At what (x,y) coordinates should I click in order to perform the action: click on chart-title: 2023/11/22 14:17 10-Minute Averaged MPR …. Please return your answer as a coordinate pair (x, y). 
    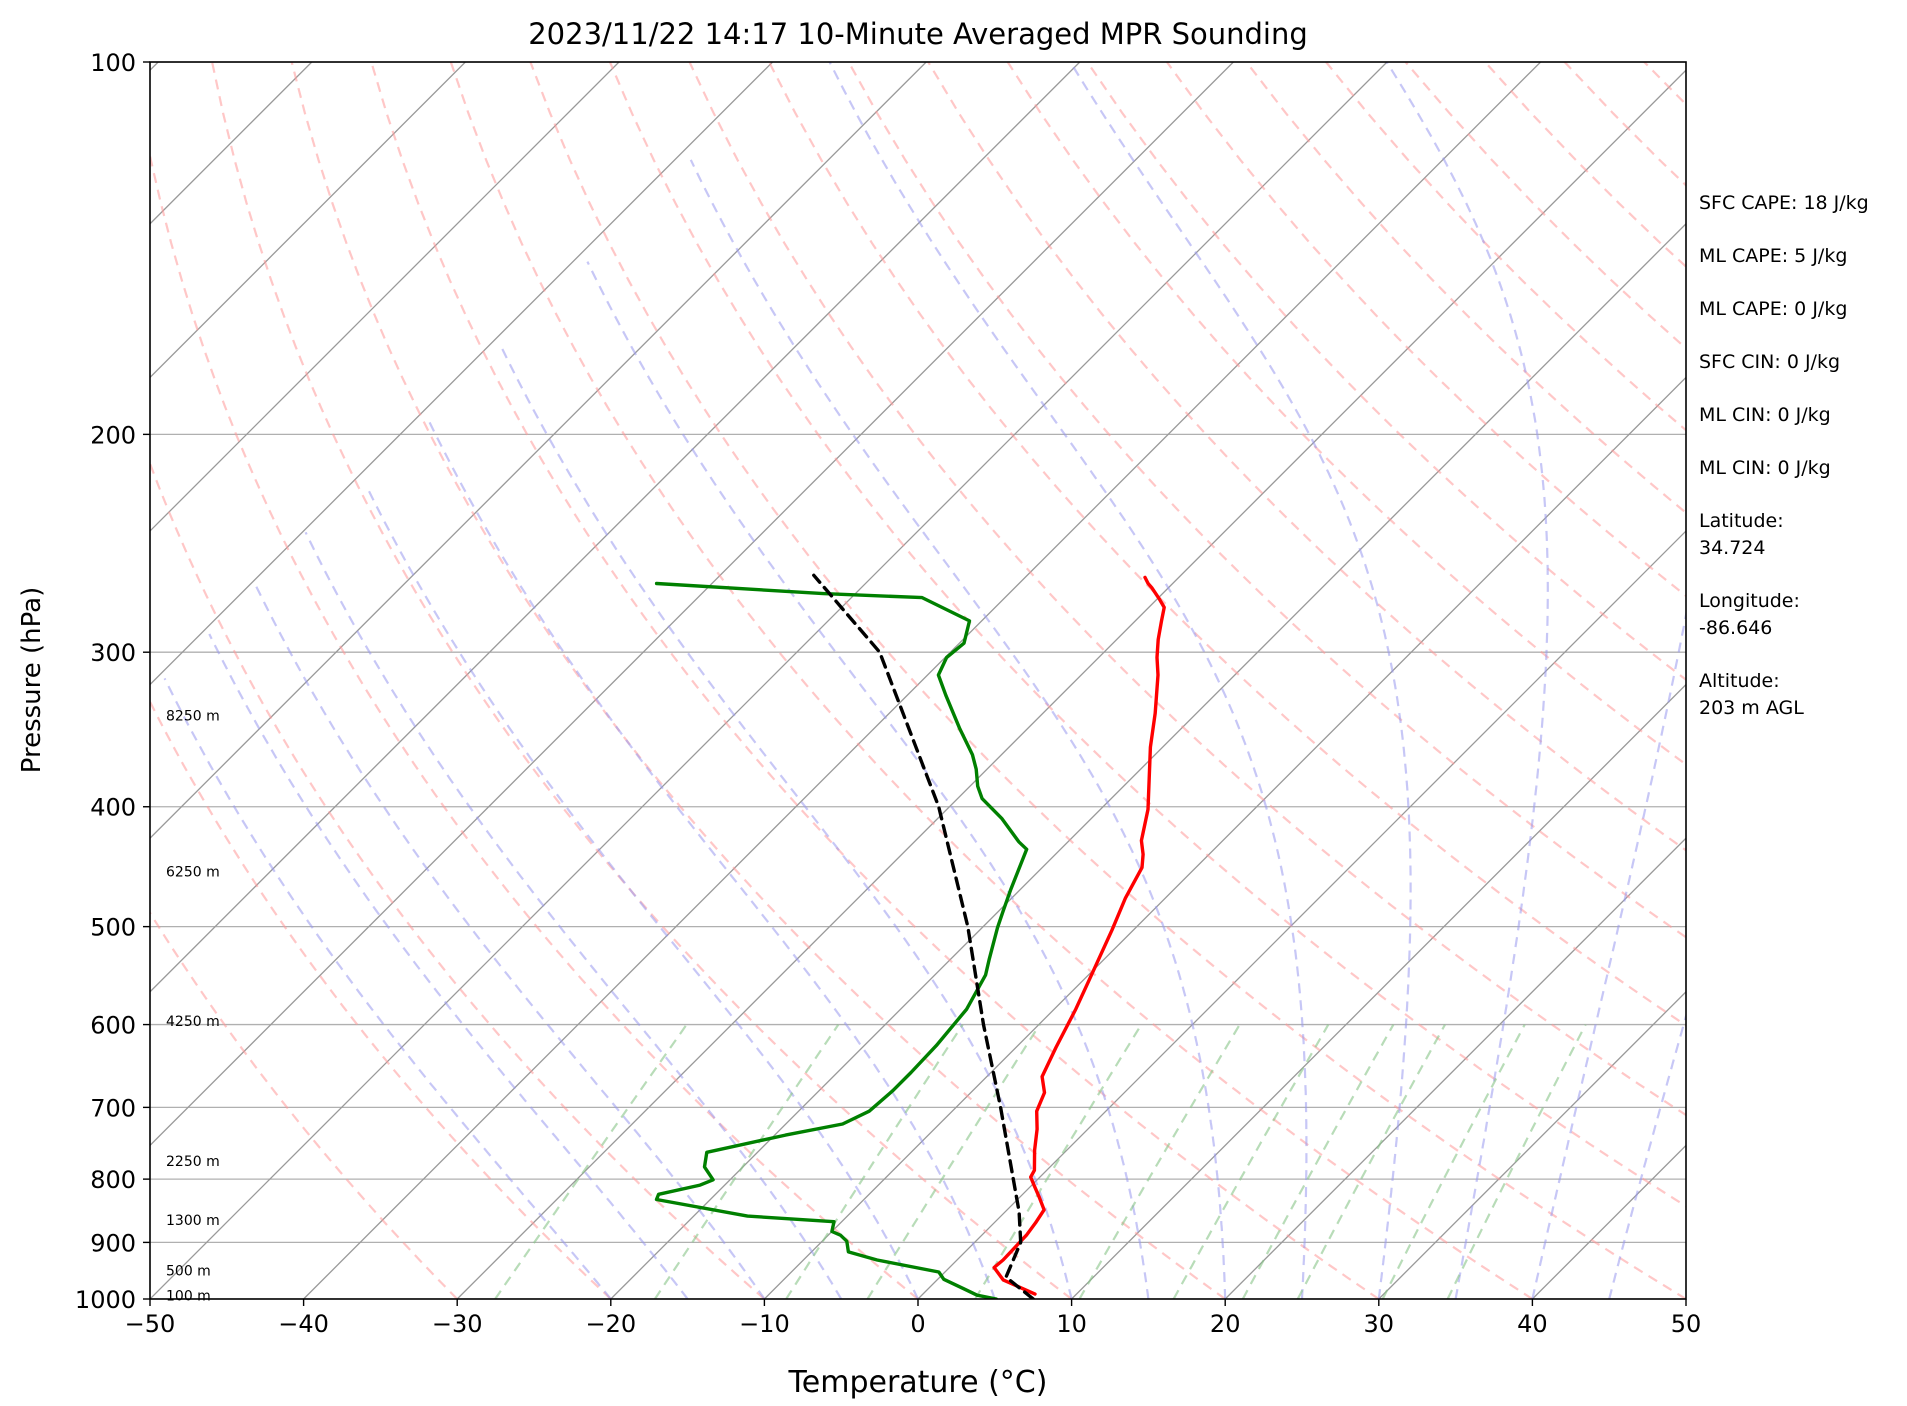
    Looking at the image, I should click on (918, 34).